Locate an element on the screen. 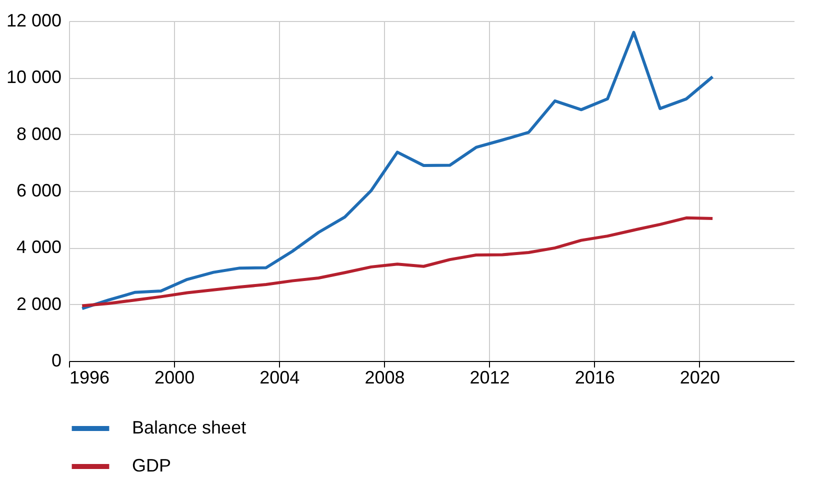 The width and height of the screenshot is (829, 503). x-tick-label: 1996 is located at coordinates (90, 378).